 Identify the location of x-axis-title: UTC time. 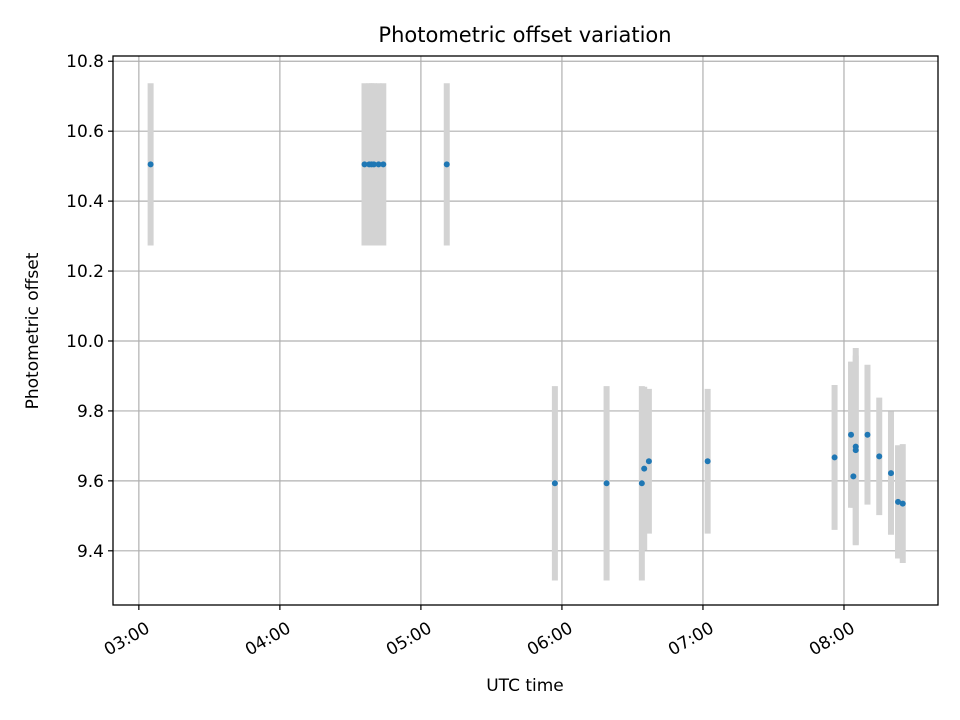
(525, 686).